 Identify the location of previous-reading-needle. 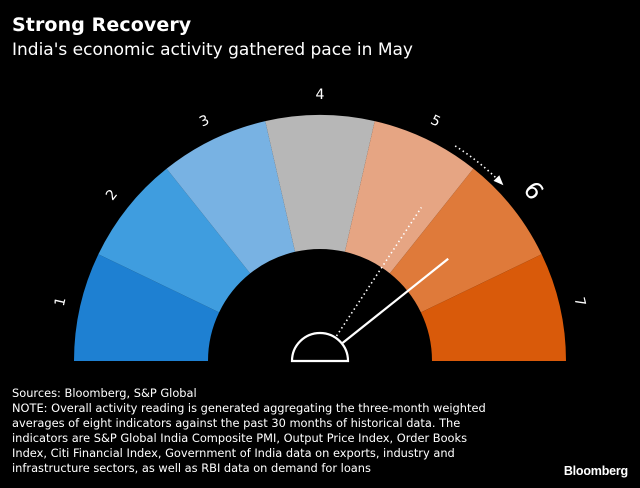
(379, 271).